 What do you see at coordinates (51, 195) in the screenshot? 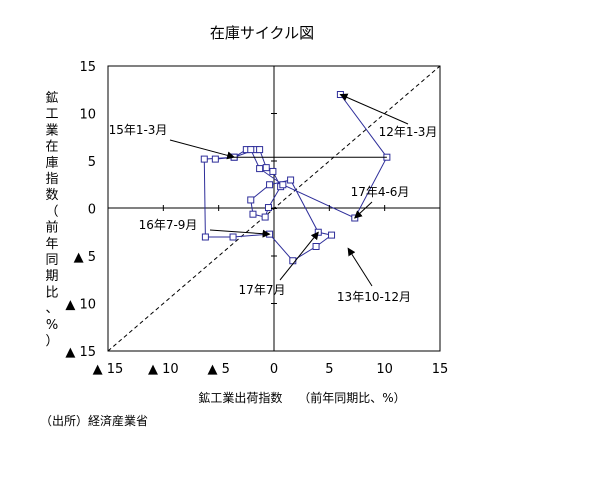
I see `y-label-char: 数` at bounding box center [51, 195].